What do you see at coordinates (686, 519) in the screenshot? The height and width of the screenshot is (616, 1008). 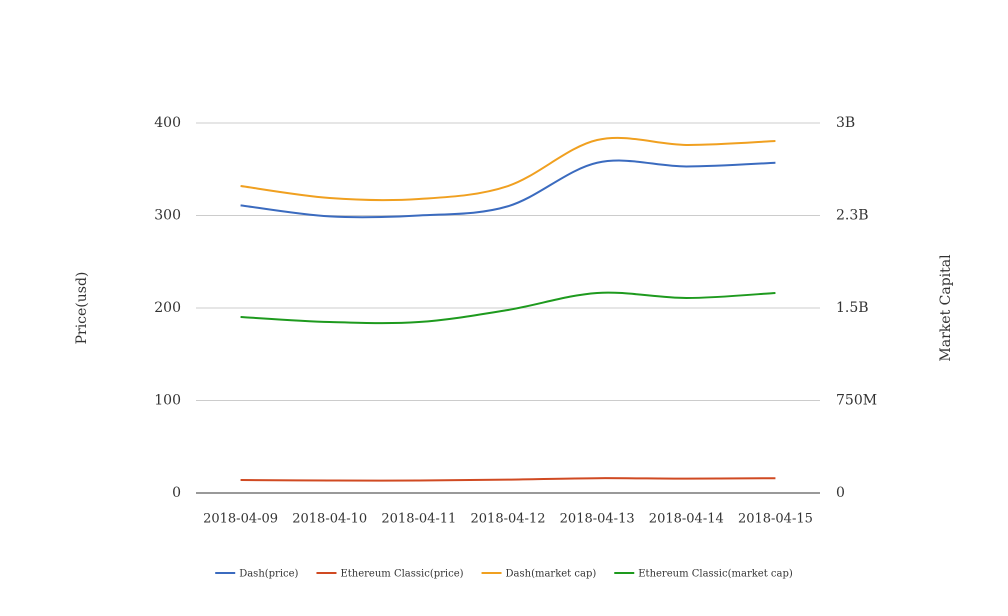 I see `x-tick-label: 2018-04-14` at bounding box center [686, 519].